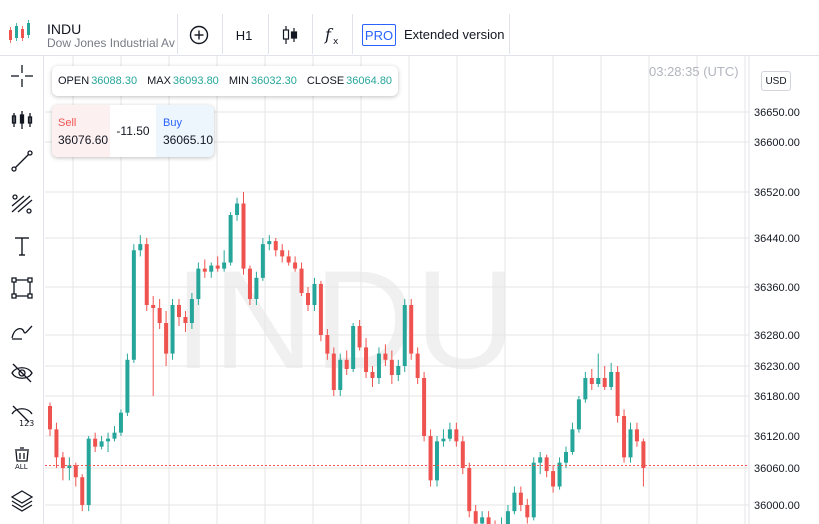 The height and width of the screenshot is (524, 819). I want to click on chart-type-button, so click(290, 35).